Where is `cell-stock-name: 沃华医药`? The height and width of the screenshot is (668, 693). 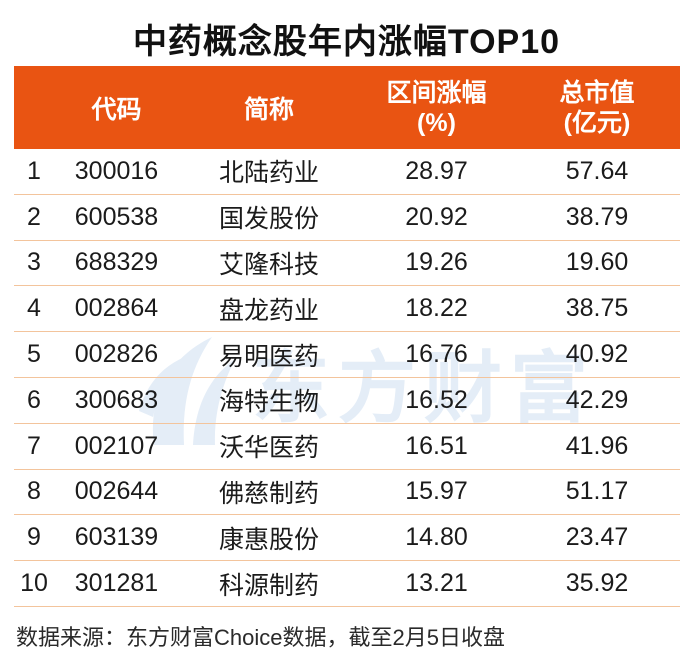
cell-stock-name: 沃华医药 is located at coordinates (268, 448).